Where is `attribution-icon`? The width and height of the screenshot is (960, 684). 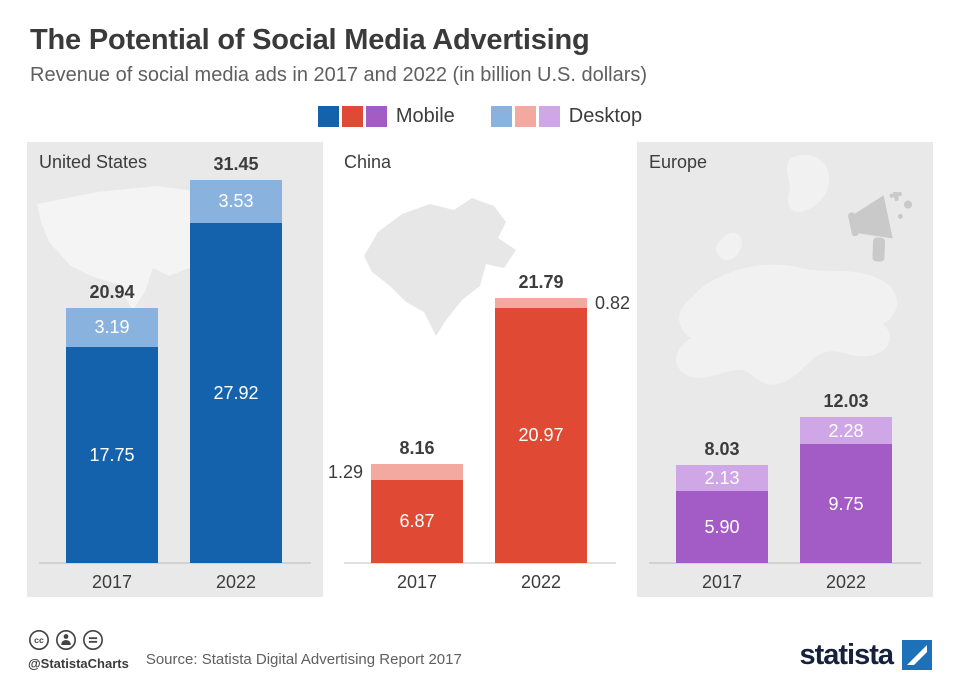 attribution-icon is located at coordinates (66, 640).